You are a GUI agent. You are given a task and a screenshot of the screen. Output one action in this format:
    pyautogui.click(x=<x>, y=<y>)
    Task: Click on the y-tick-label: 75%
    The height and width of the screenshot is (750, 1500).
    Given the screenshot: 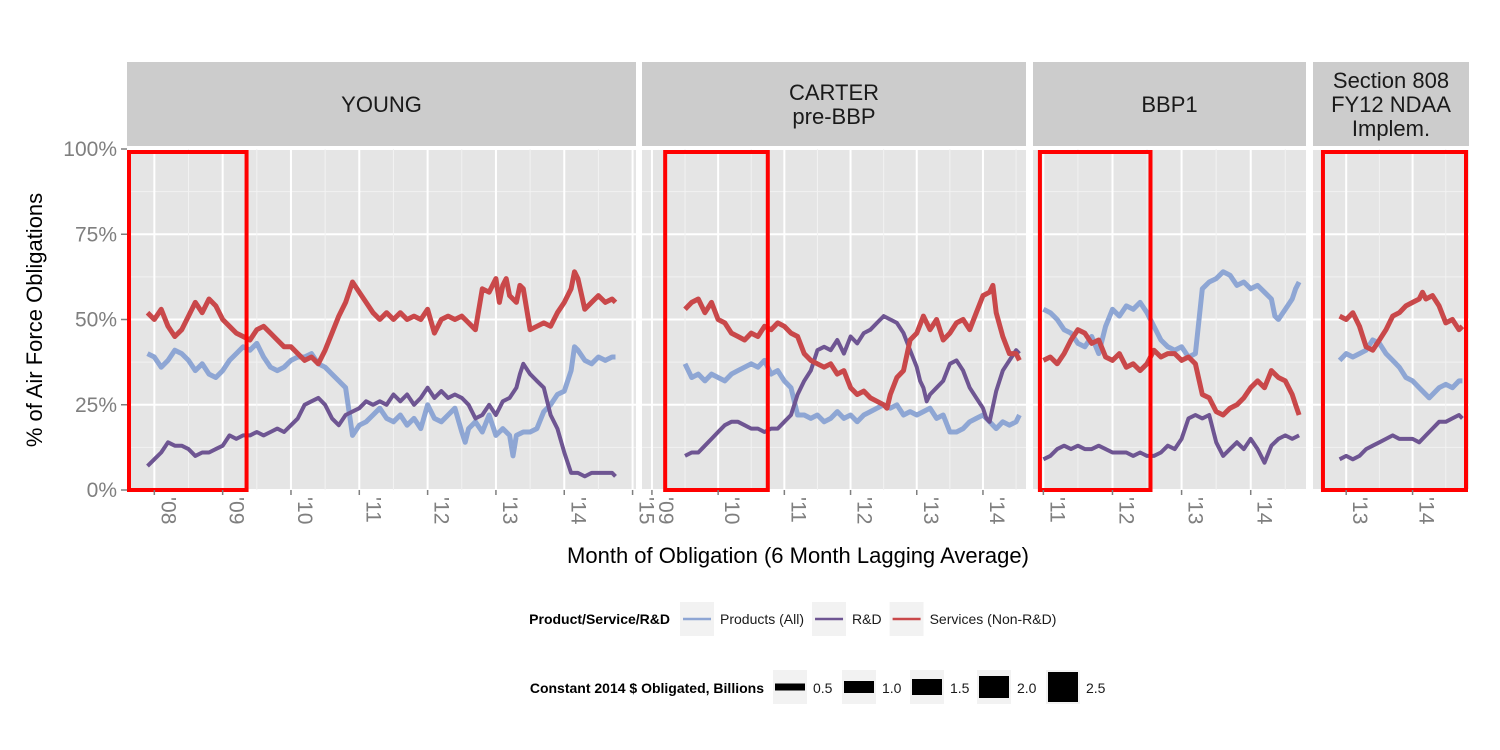 What is the action you would take?
    pyautogui.click(x=96, y=234)
    